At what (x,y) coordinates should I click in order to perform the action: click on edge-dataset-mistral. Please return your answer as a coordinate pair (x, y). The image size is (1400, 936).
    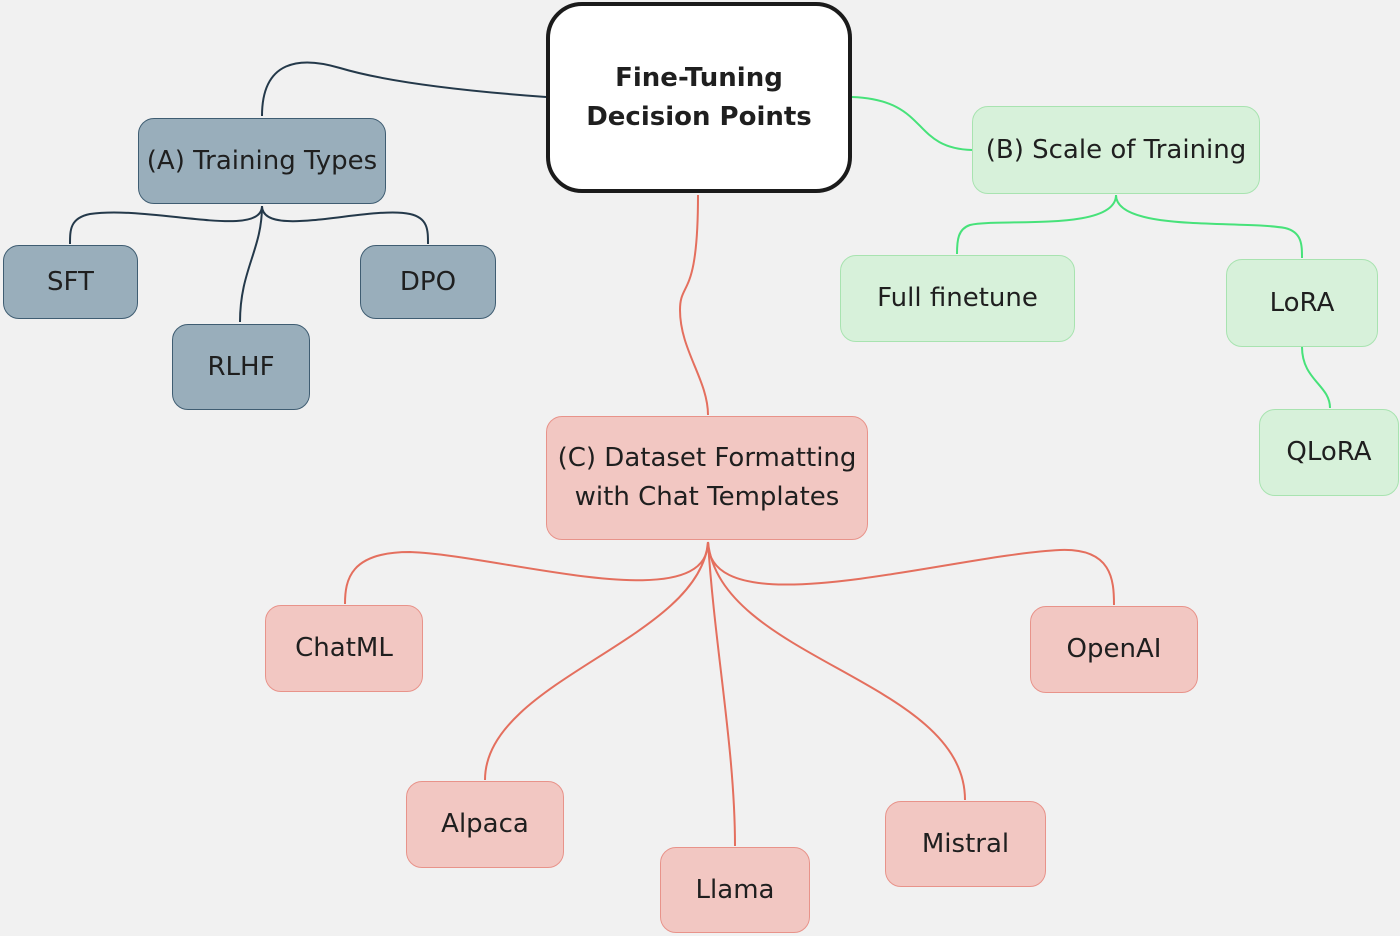
    Looking at the image, I should click on (836, 671).